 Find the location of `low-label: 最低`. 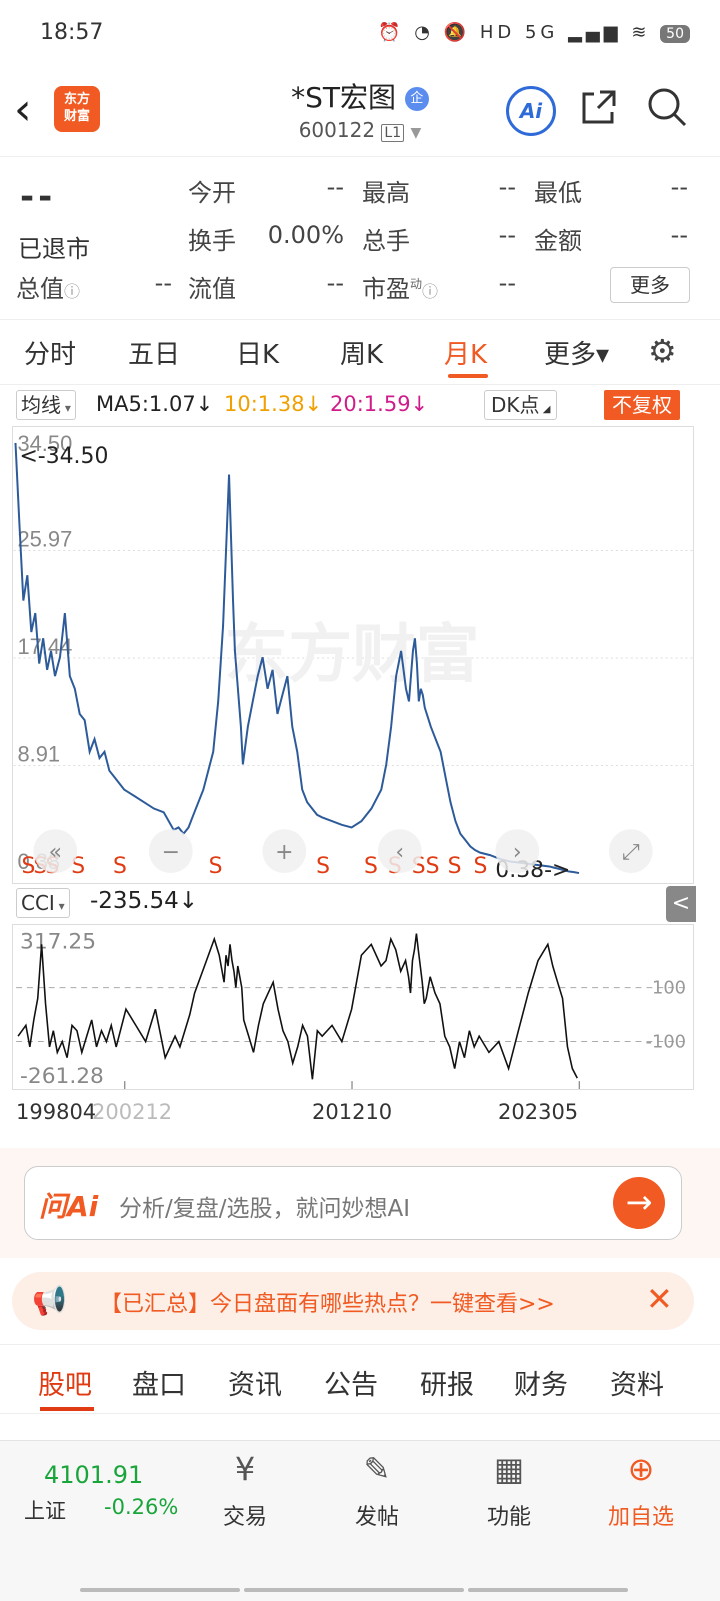

low-label: 最低 is located at coordinates (558, 193).